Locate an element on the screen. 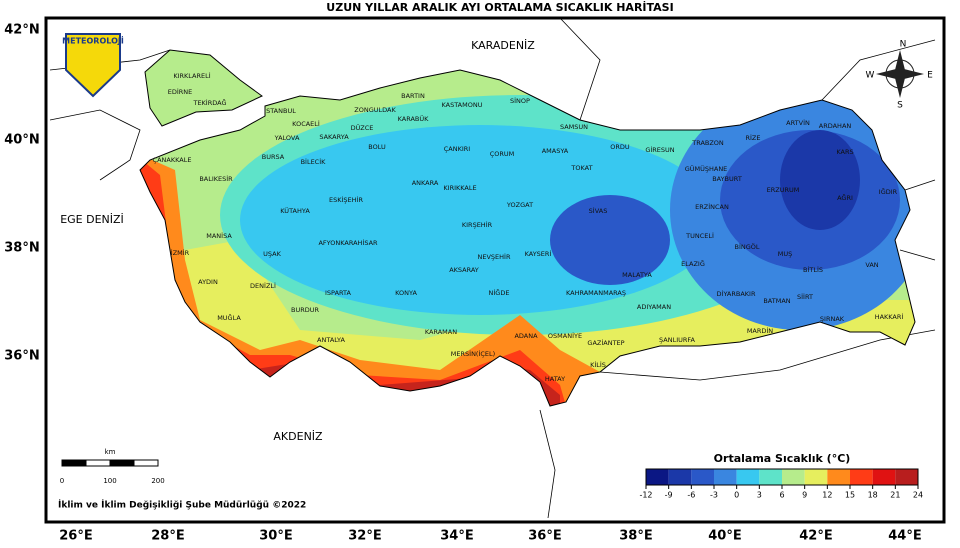 Image resolution: width=960 pixels, height=548 pixels. lat-label: 38°N is located at coordinates (21, 248).